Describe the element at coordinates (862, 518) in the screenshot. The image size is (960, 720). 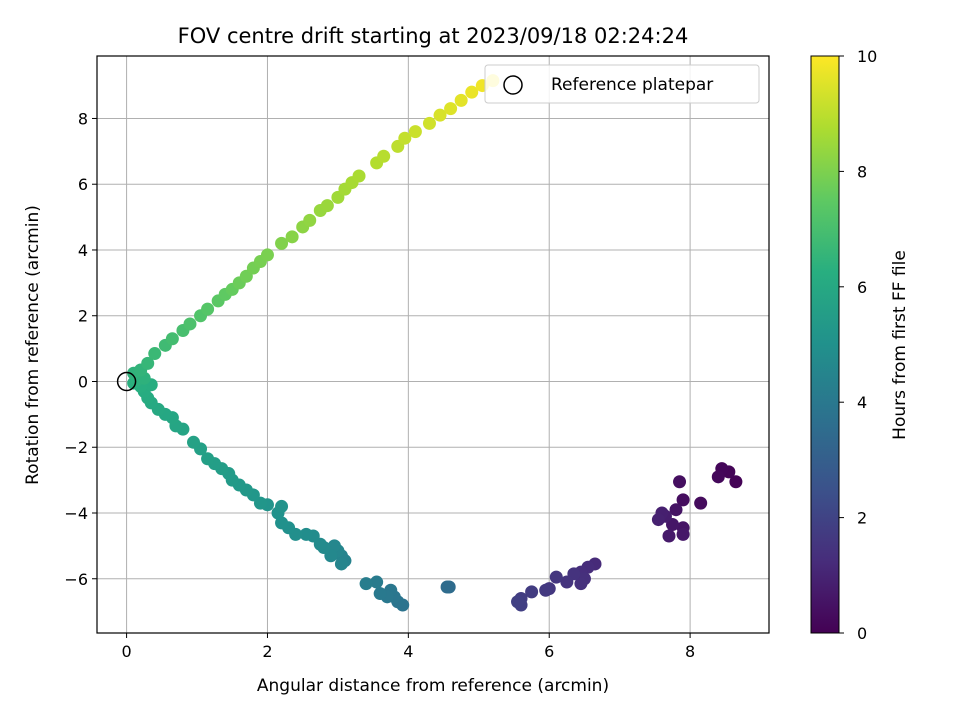
I see `colorbar-tick-label: 2` at that location.